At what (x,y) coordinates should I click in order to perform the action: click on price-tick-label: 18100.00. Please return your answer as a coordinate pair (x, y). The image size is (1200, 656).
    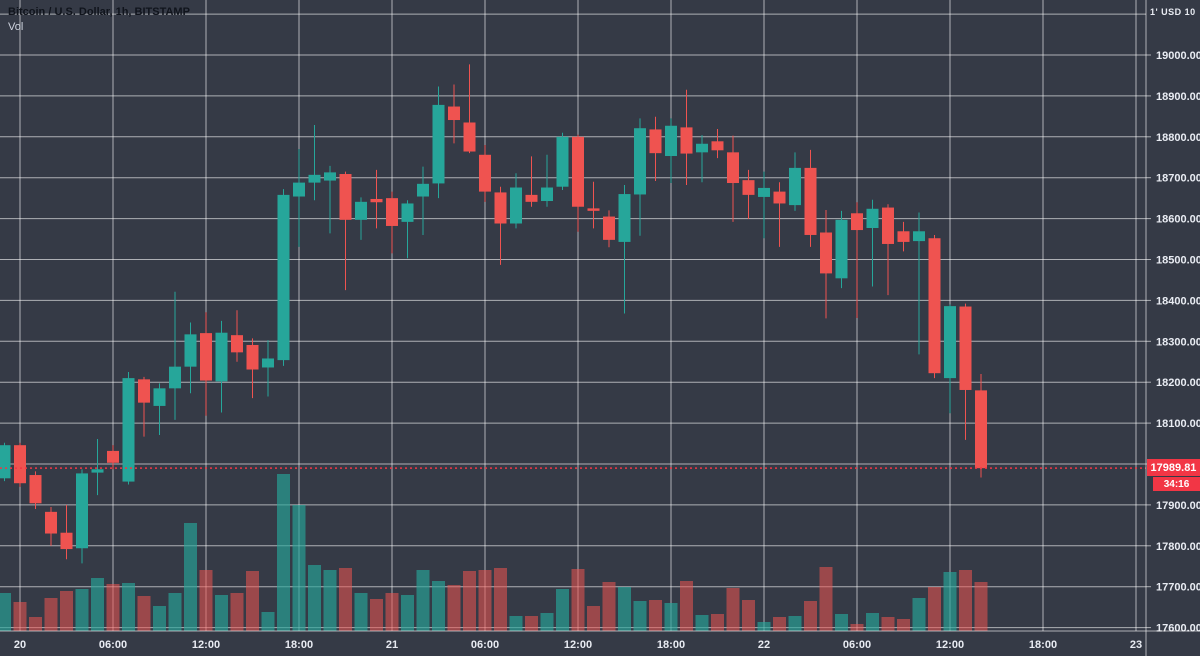
    Looking at the image, I should click on (1178, 424).